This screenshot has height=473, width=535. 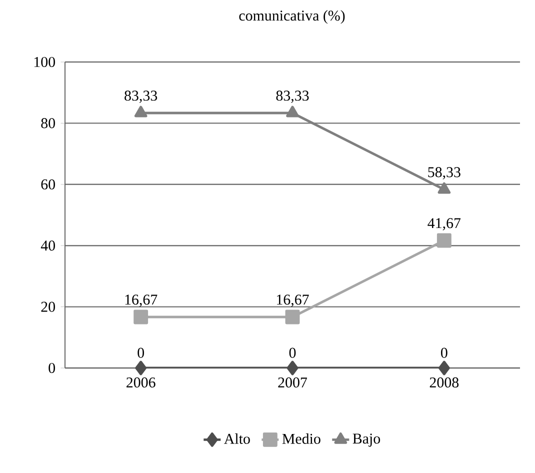 What do you see at coordinates (293, 382) in the screenshot?
I see `x-tick-label: 2007` at bounding box center [293, 382].